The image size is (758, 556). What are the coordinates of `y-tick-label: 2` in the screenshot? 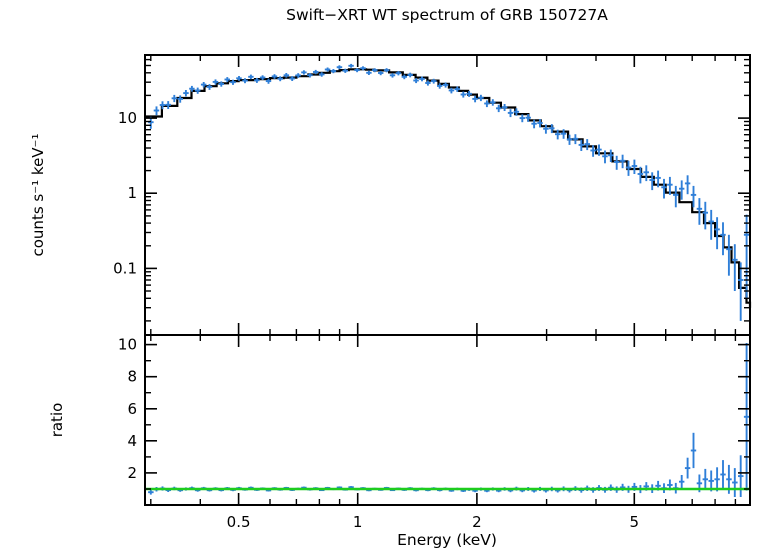 It's located at (132, 473).